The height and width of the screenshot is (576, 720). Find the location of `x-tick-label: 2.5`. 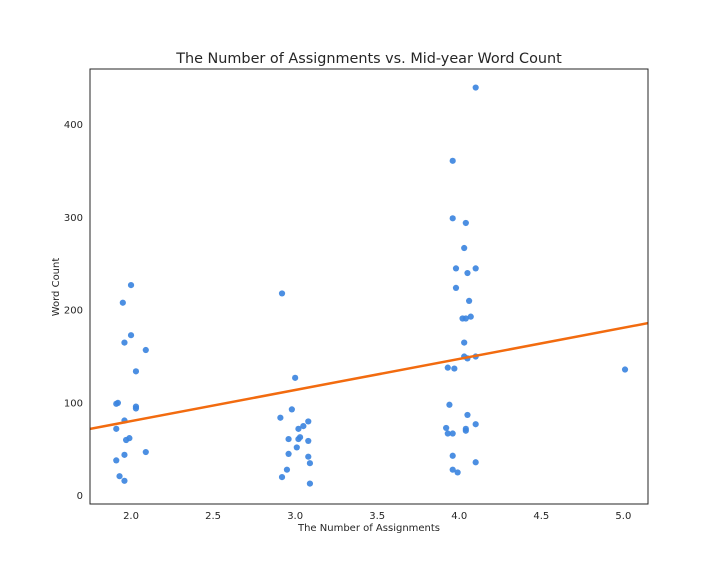

x-tick-label: 2.5 is located at coordinates (213, 516).